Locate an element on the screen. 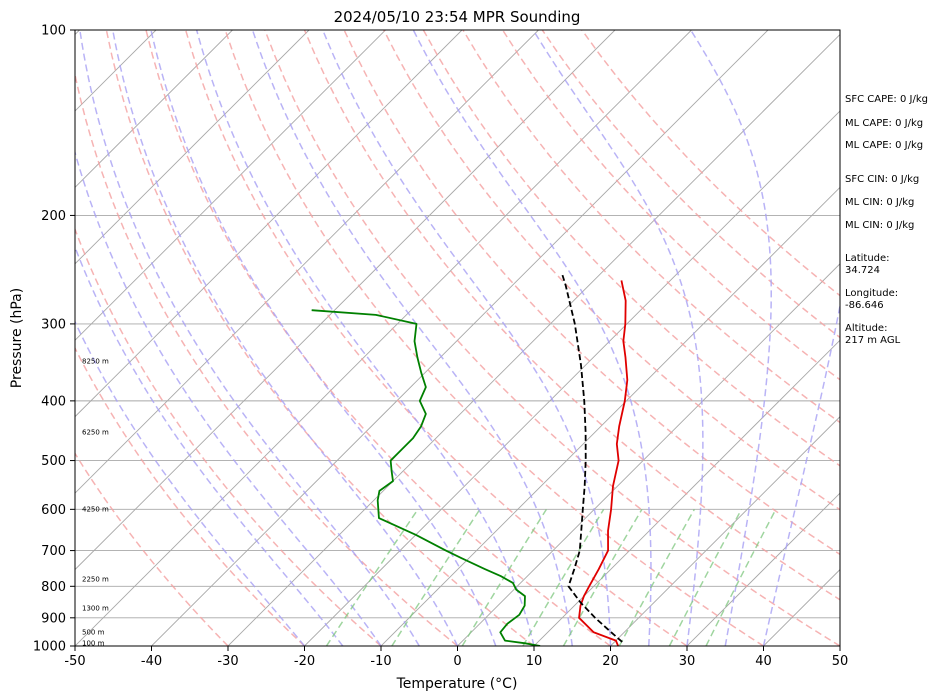 This screenshot has height=700, width=947. height-label: 6250 m is located at coordinates (95, 432).